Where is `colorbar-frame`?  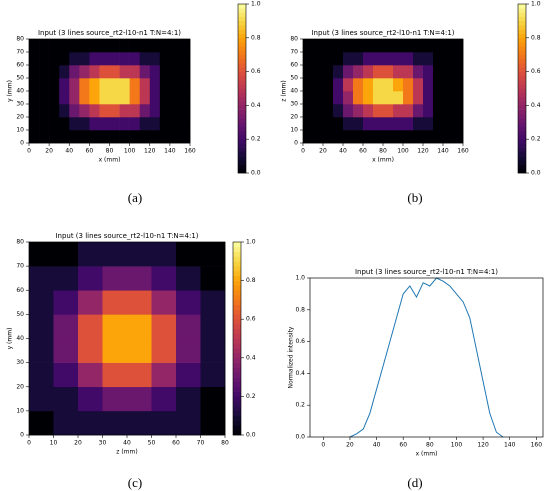 colorbar-frame is located at coordinates (522, 88).